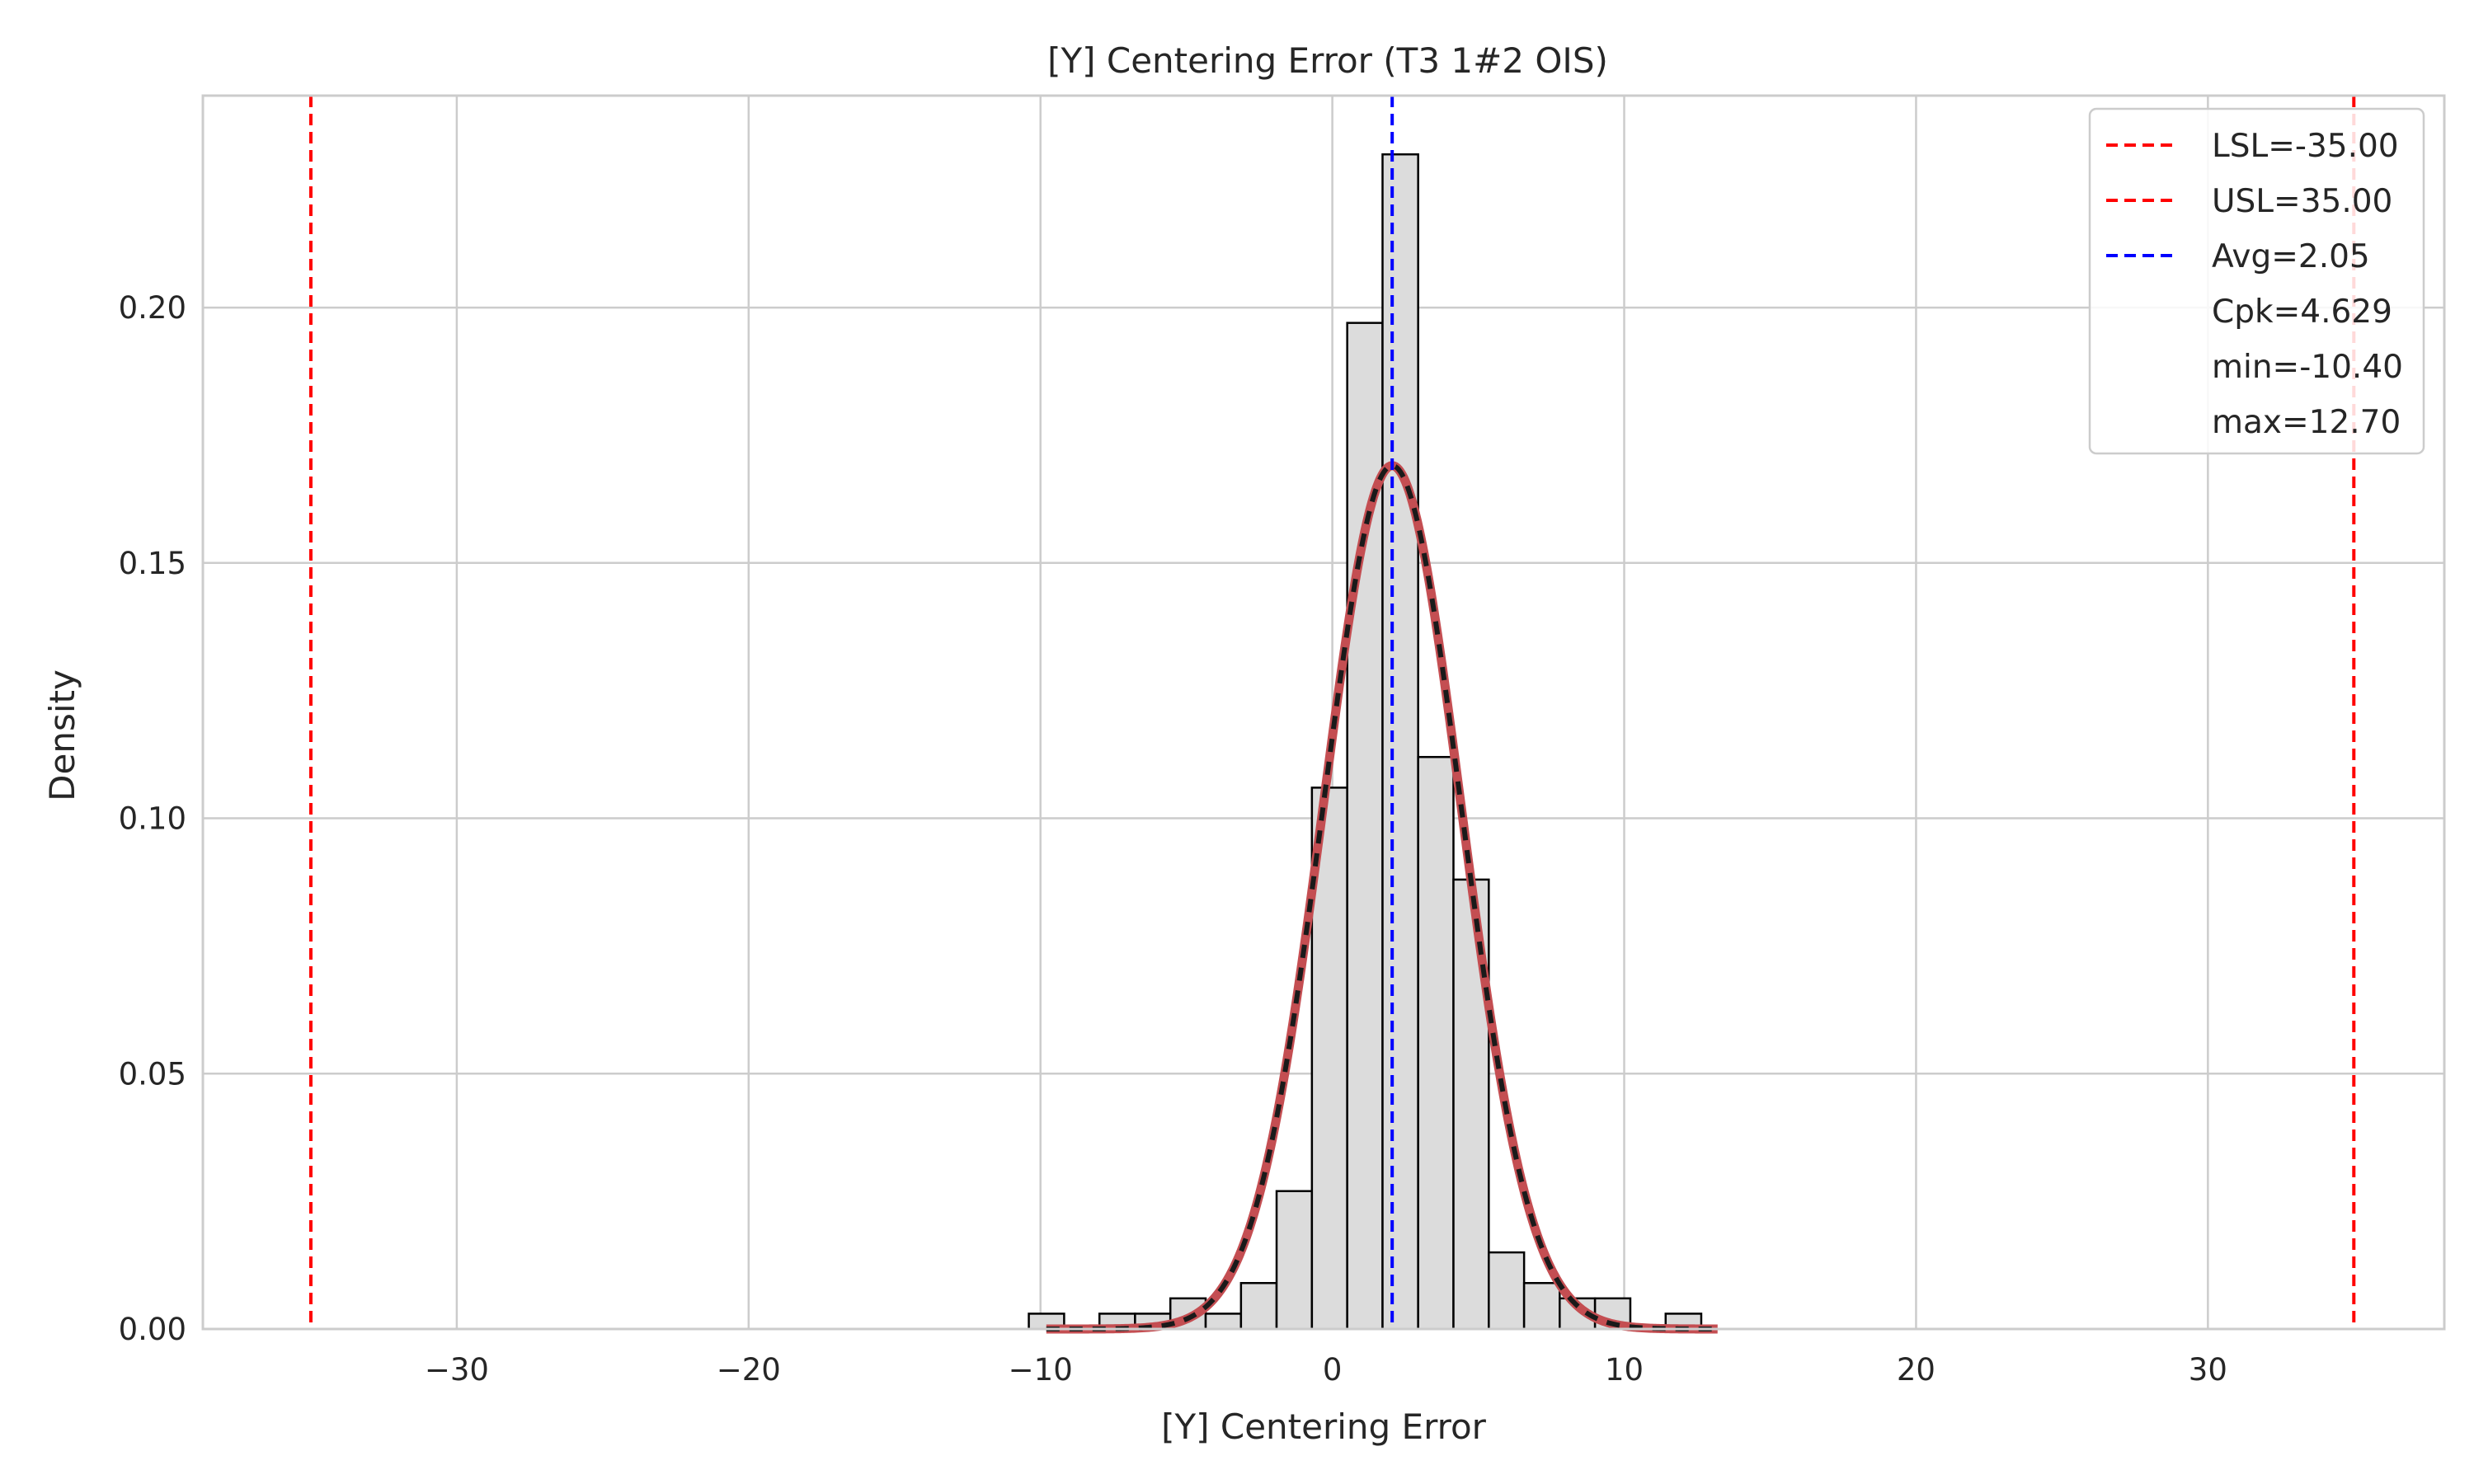  What do you see at coordinates (2305, 146) in the screenshot?
I see `legend-entry: LSL=-35.00` at bounding box center [2305, 146].